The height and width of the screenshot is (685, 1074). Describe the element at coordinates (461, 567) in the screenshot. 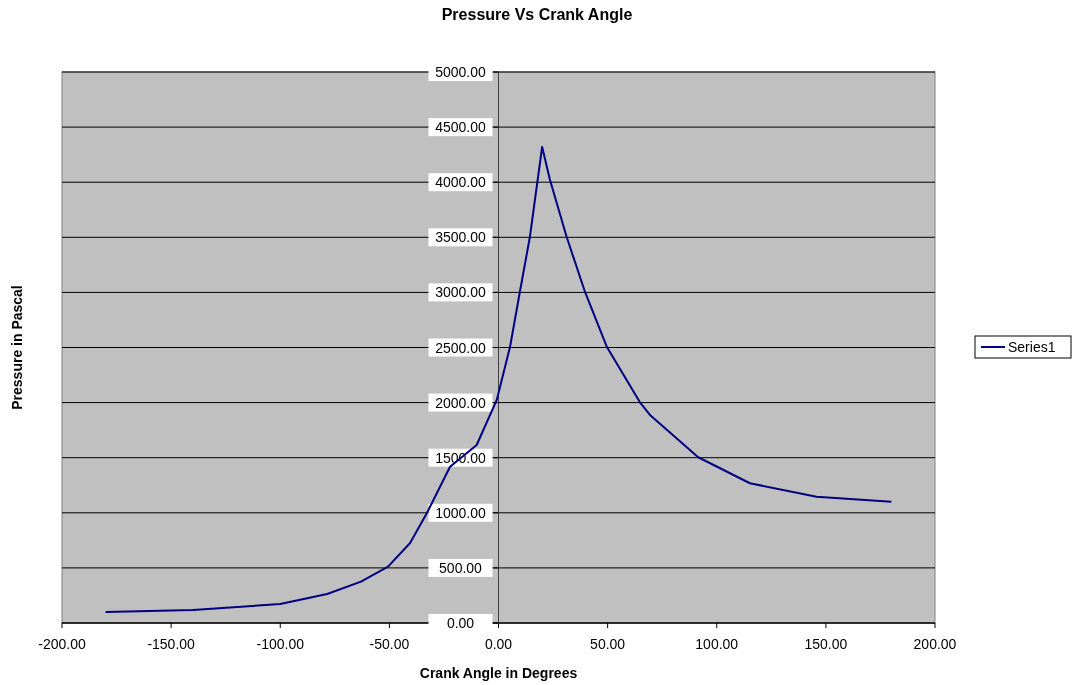

I see `y-tick-label: 500.00` at that location.